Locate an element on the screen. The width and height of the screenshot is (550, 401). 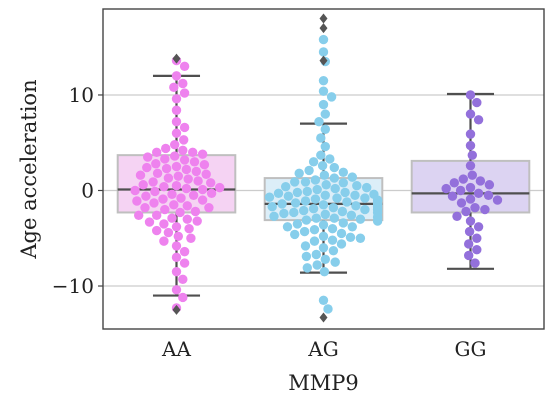
x-tick-label: AA is located at coordinates (176, 349).